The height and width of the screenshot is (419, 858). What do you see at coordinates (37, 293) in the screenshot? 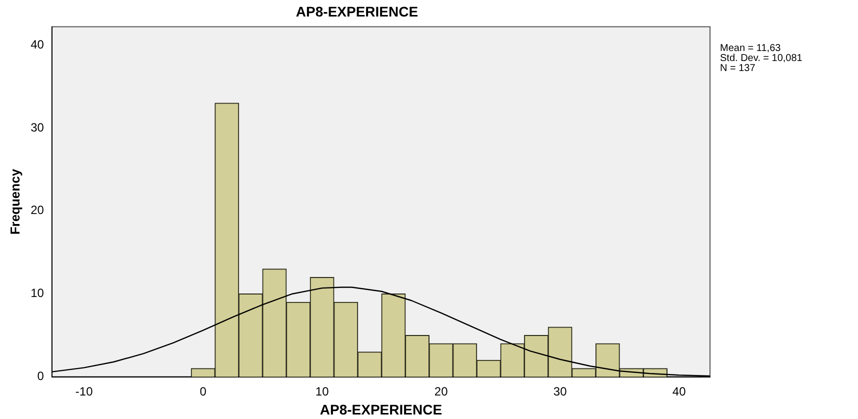
I see `y-tick-label: 10` at bounding box center [37, 293].